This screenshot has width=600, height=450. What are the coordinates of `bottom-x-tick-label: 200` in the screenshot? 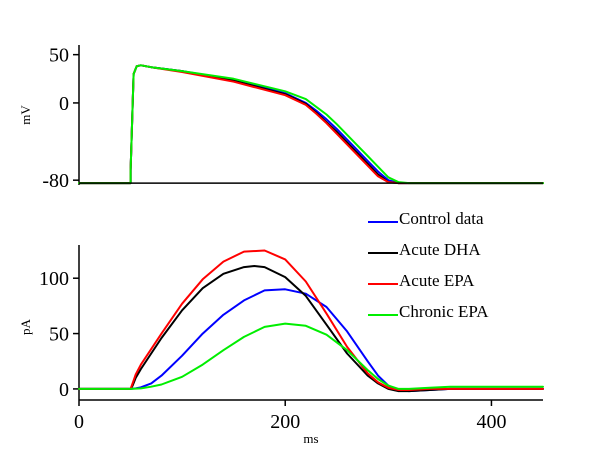 It's located at (285, 422).